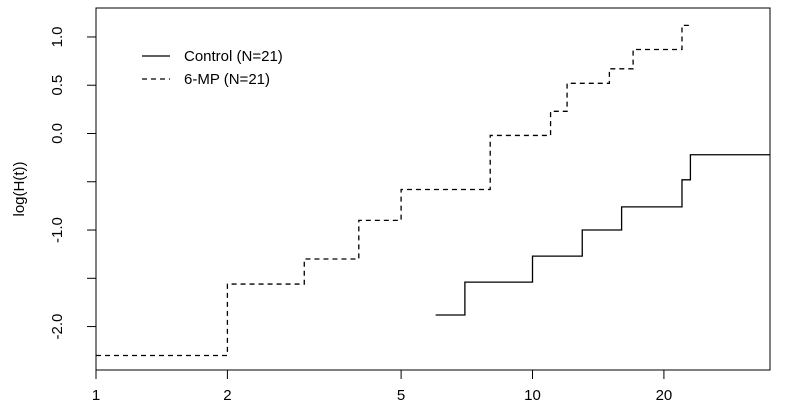  I want to click on y-tick-label: 0.0, so click(57, 133).